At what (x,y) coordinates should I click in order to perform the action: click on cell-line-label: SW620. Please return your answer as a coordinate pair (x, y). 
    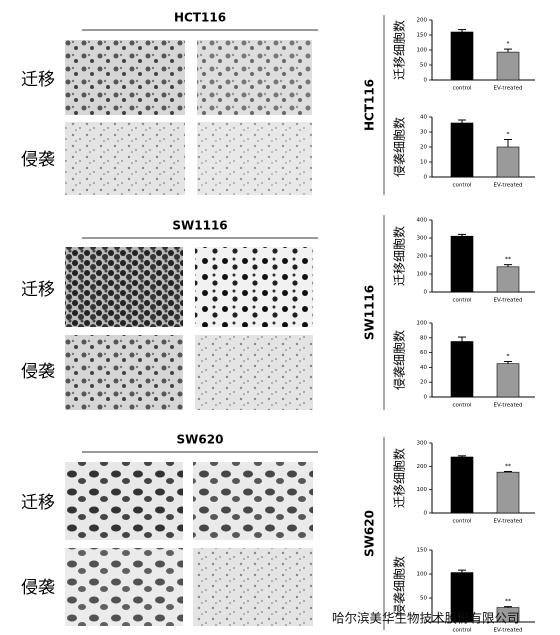
    Looking at the image, I should click on (370, 533).